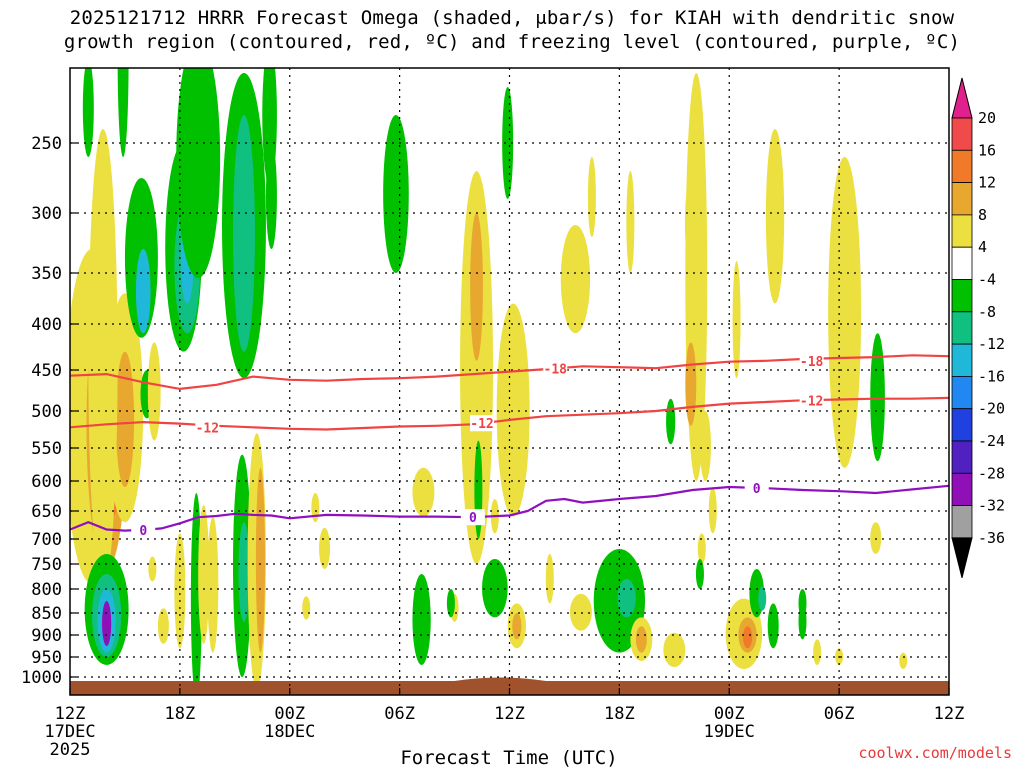 This screenshot has height=768, width=1024. What do you see at coordinates (987, 183) in the screenshot?
I see `colorbar-label-2: 12` at bounding box center [987, 183].